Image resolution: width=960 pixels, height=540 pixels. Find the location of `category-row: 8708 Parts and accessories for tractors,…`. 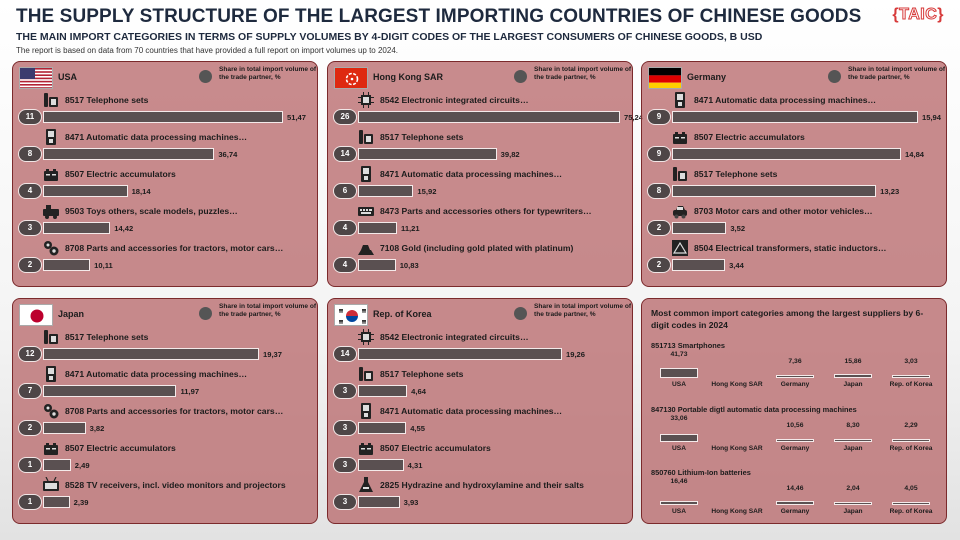

category-row: 8708 Parts and accessories for tractors,… is located at coordinates (165, 257).